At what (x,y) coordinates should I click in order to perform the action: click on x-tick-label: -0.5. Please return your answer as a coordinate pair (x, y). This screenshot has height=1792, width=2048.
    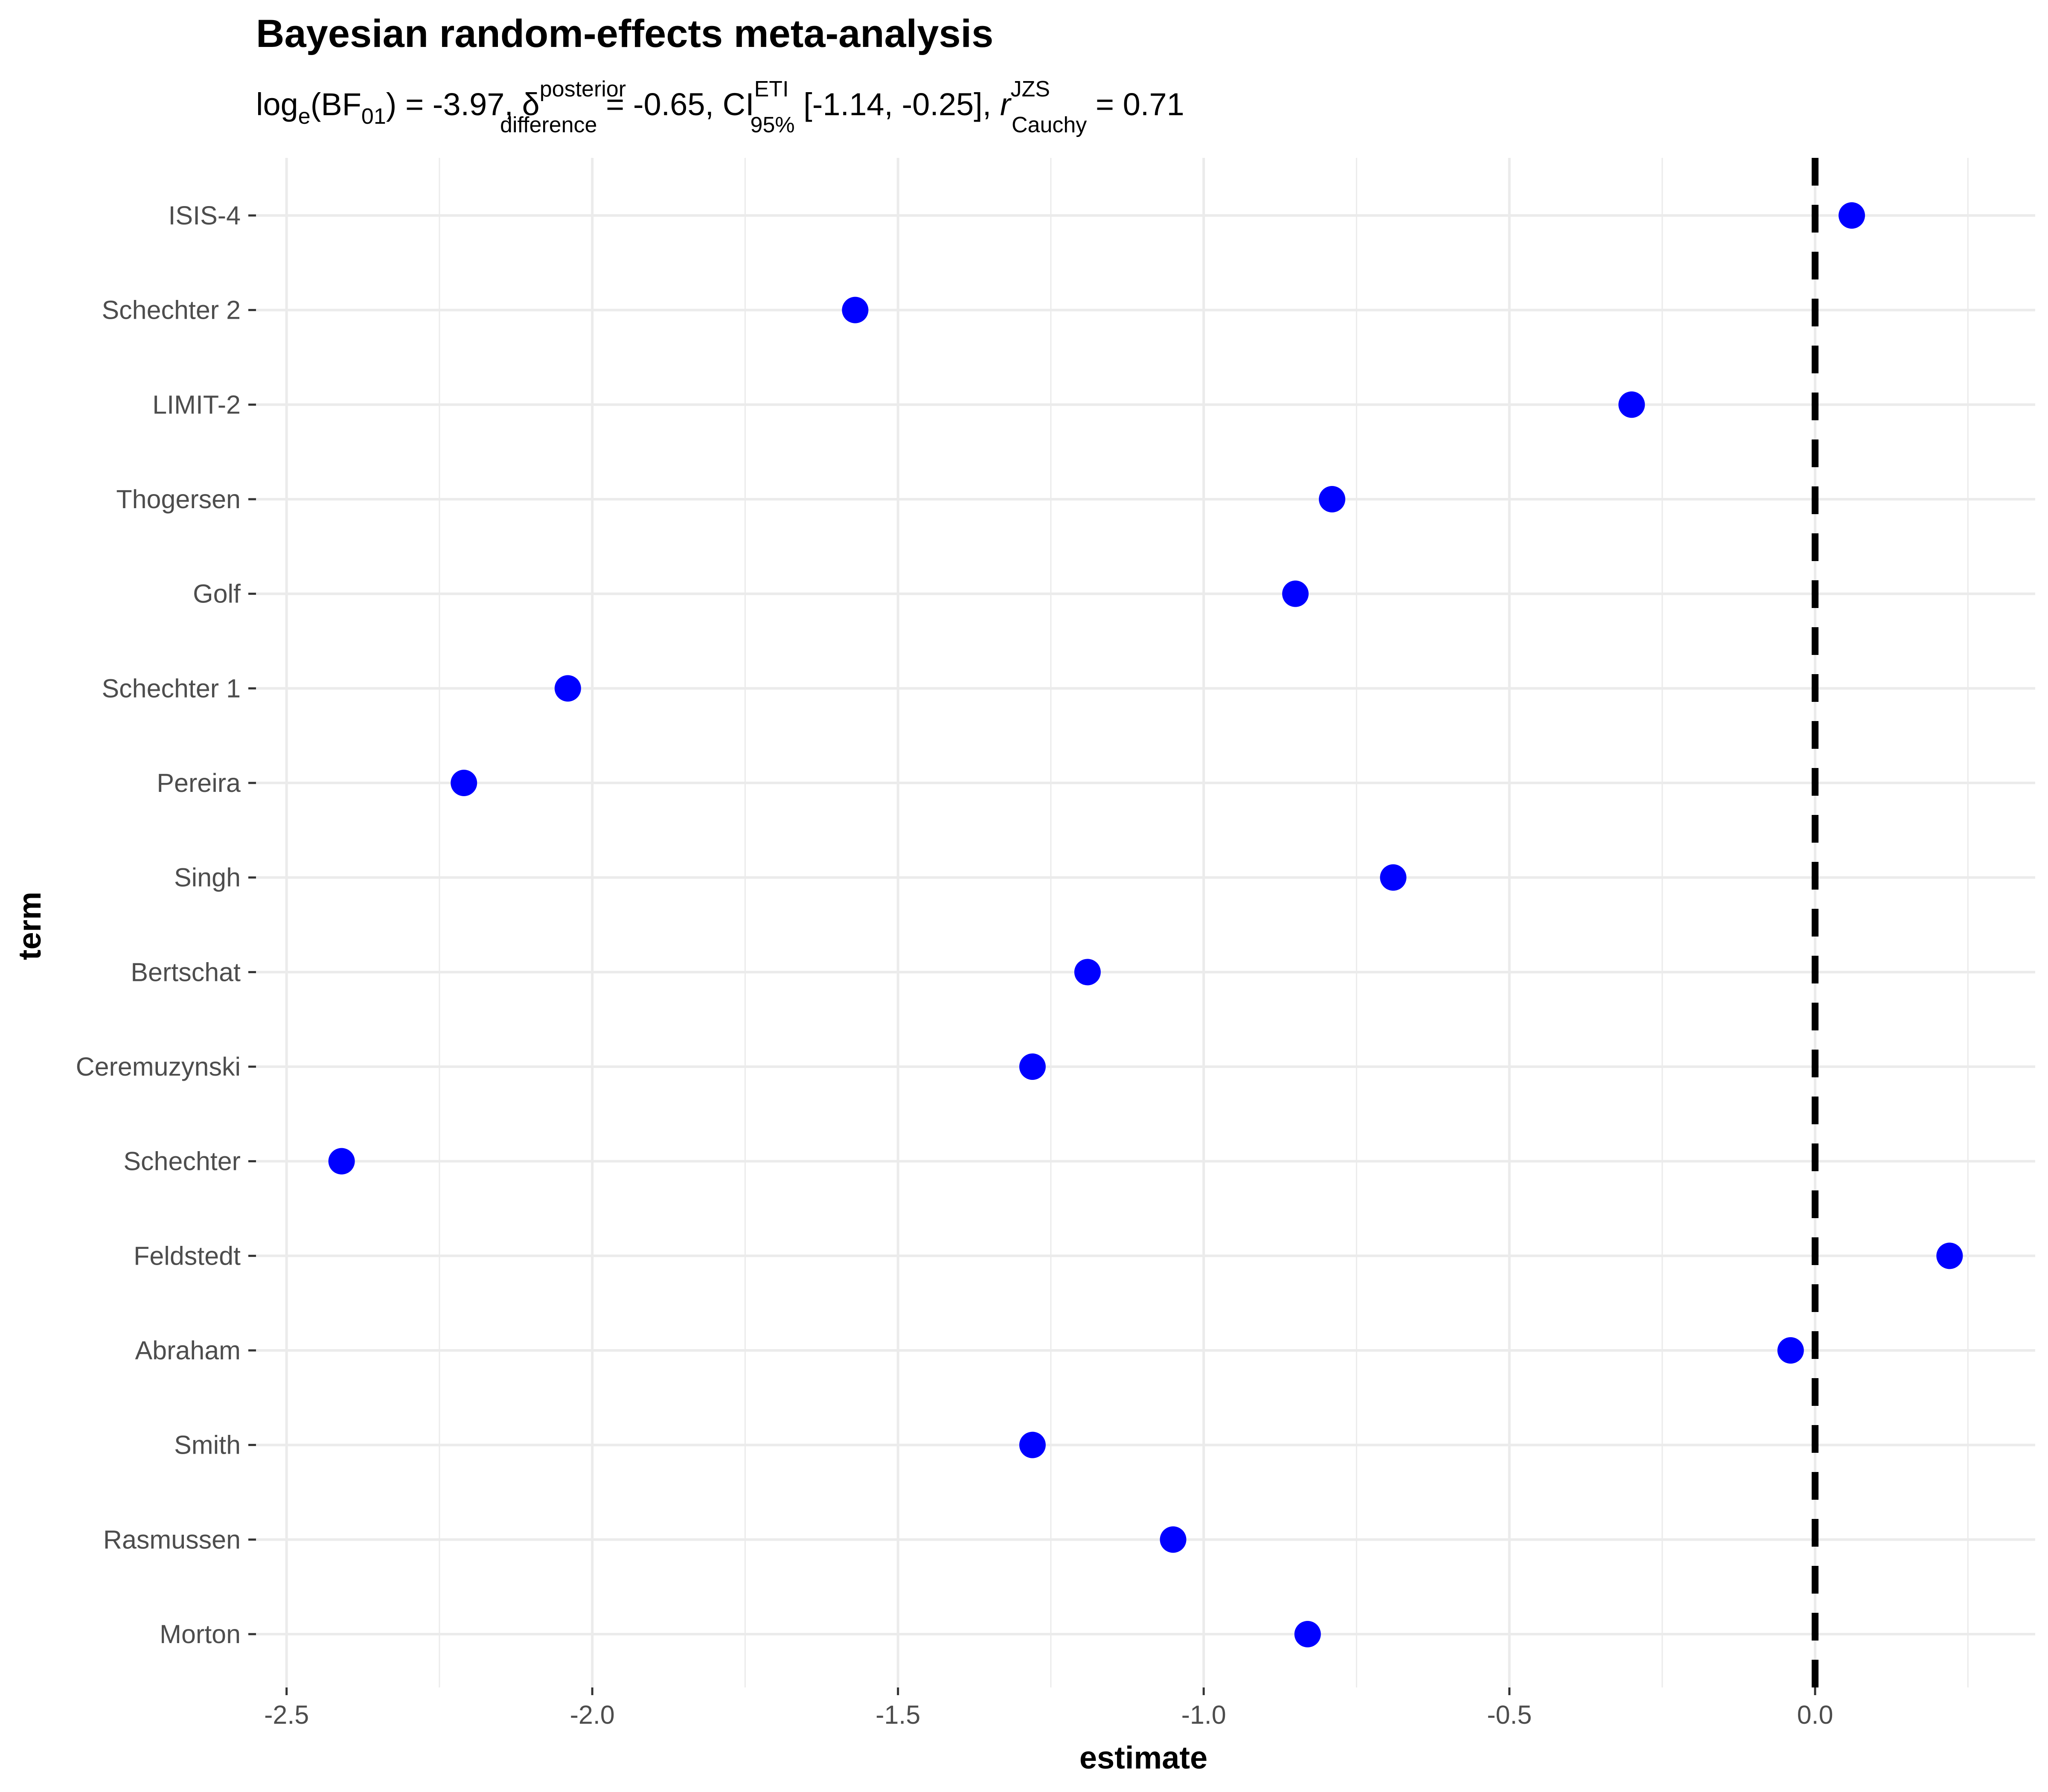
    Looking at the image, I should click on (1509, 1714).